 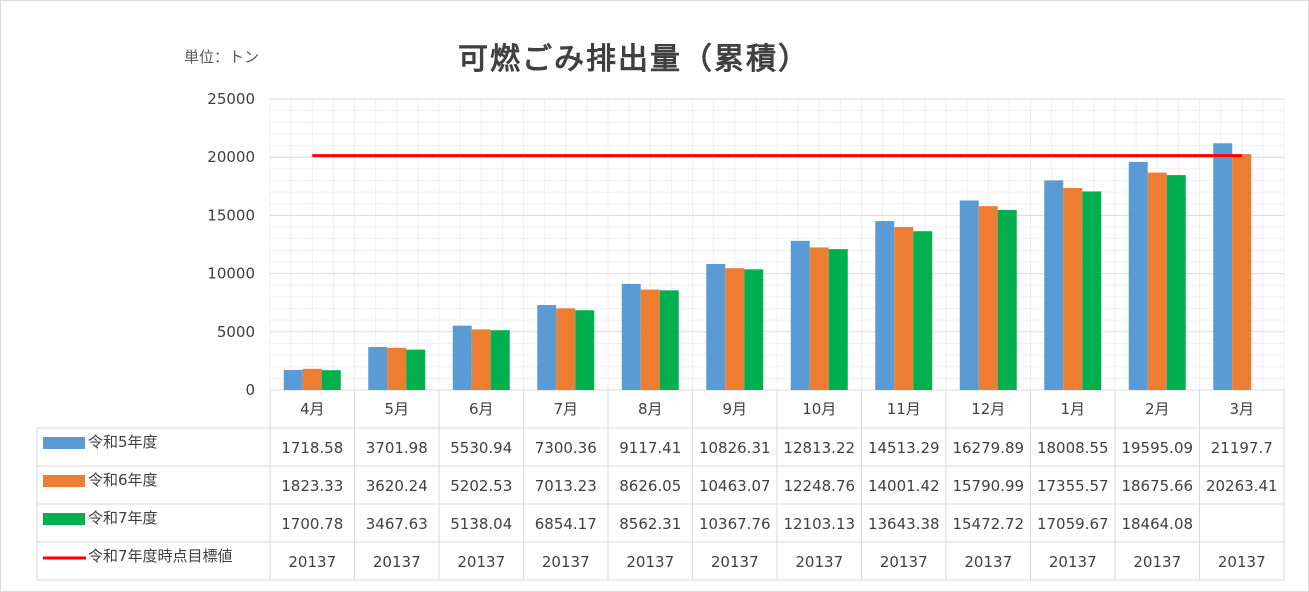 What do you see at coordinates (481, 486) in the screenshot?
I see `data-label: 5202.53` at bounding box center [481, 486].